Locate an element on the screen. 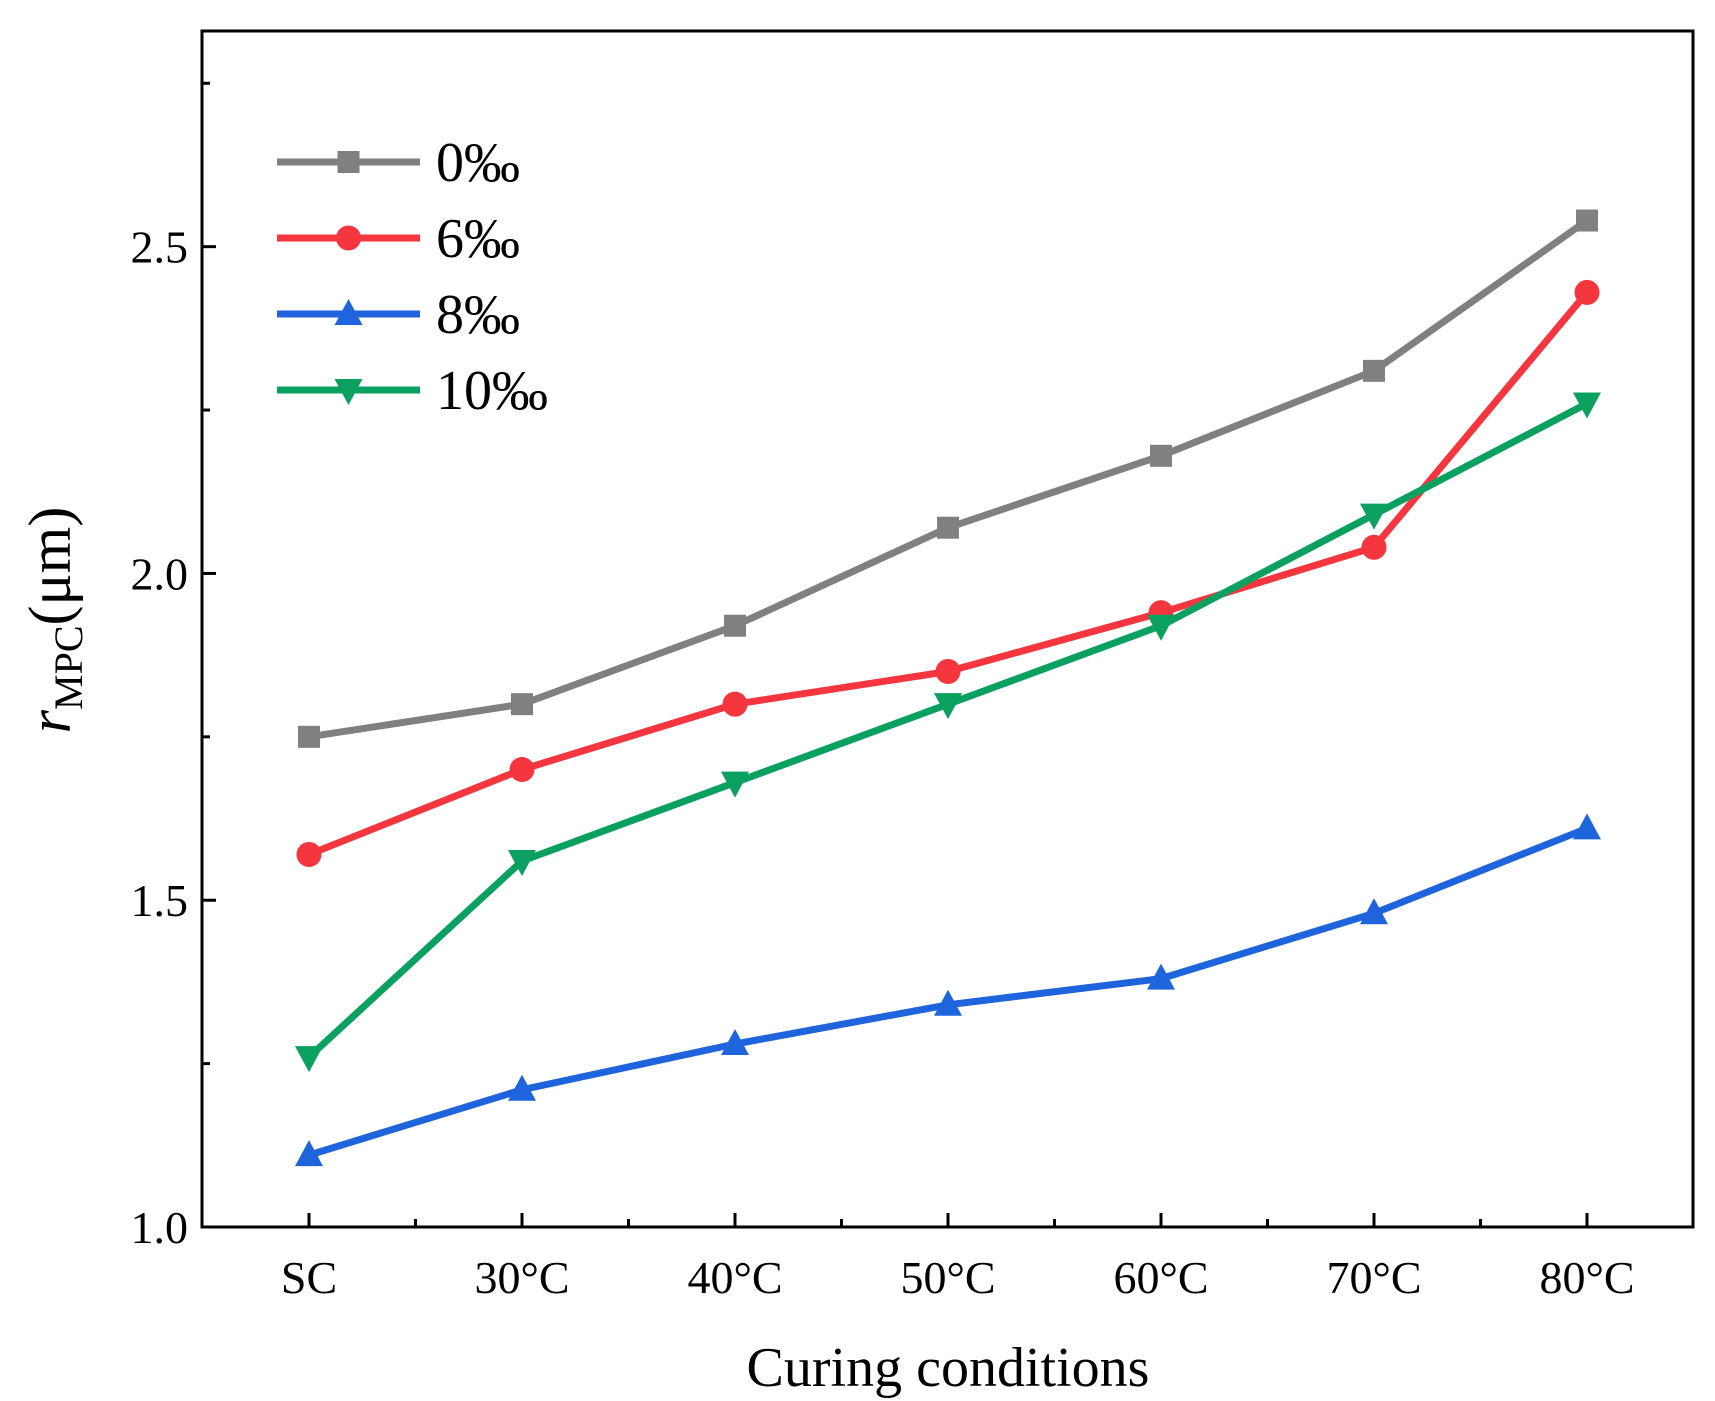 The image size is (1715, 1401). y-axis-label: rMPC(μm) is located at coordinates (54, 620).